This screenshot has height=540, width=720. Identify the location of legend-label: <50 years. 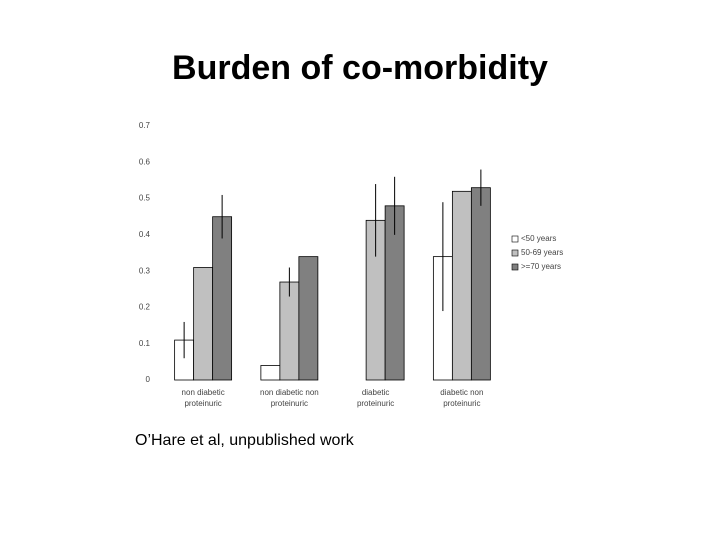
(538, 238).